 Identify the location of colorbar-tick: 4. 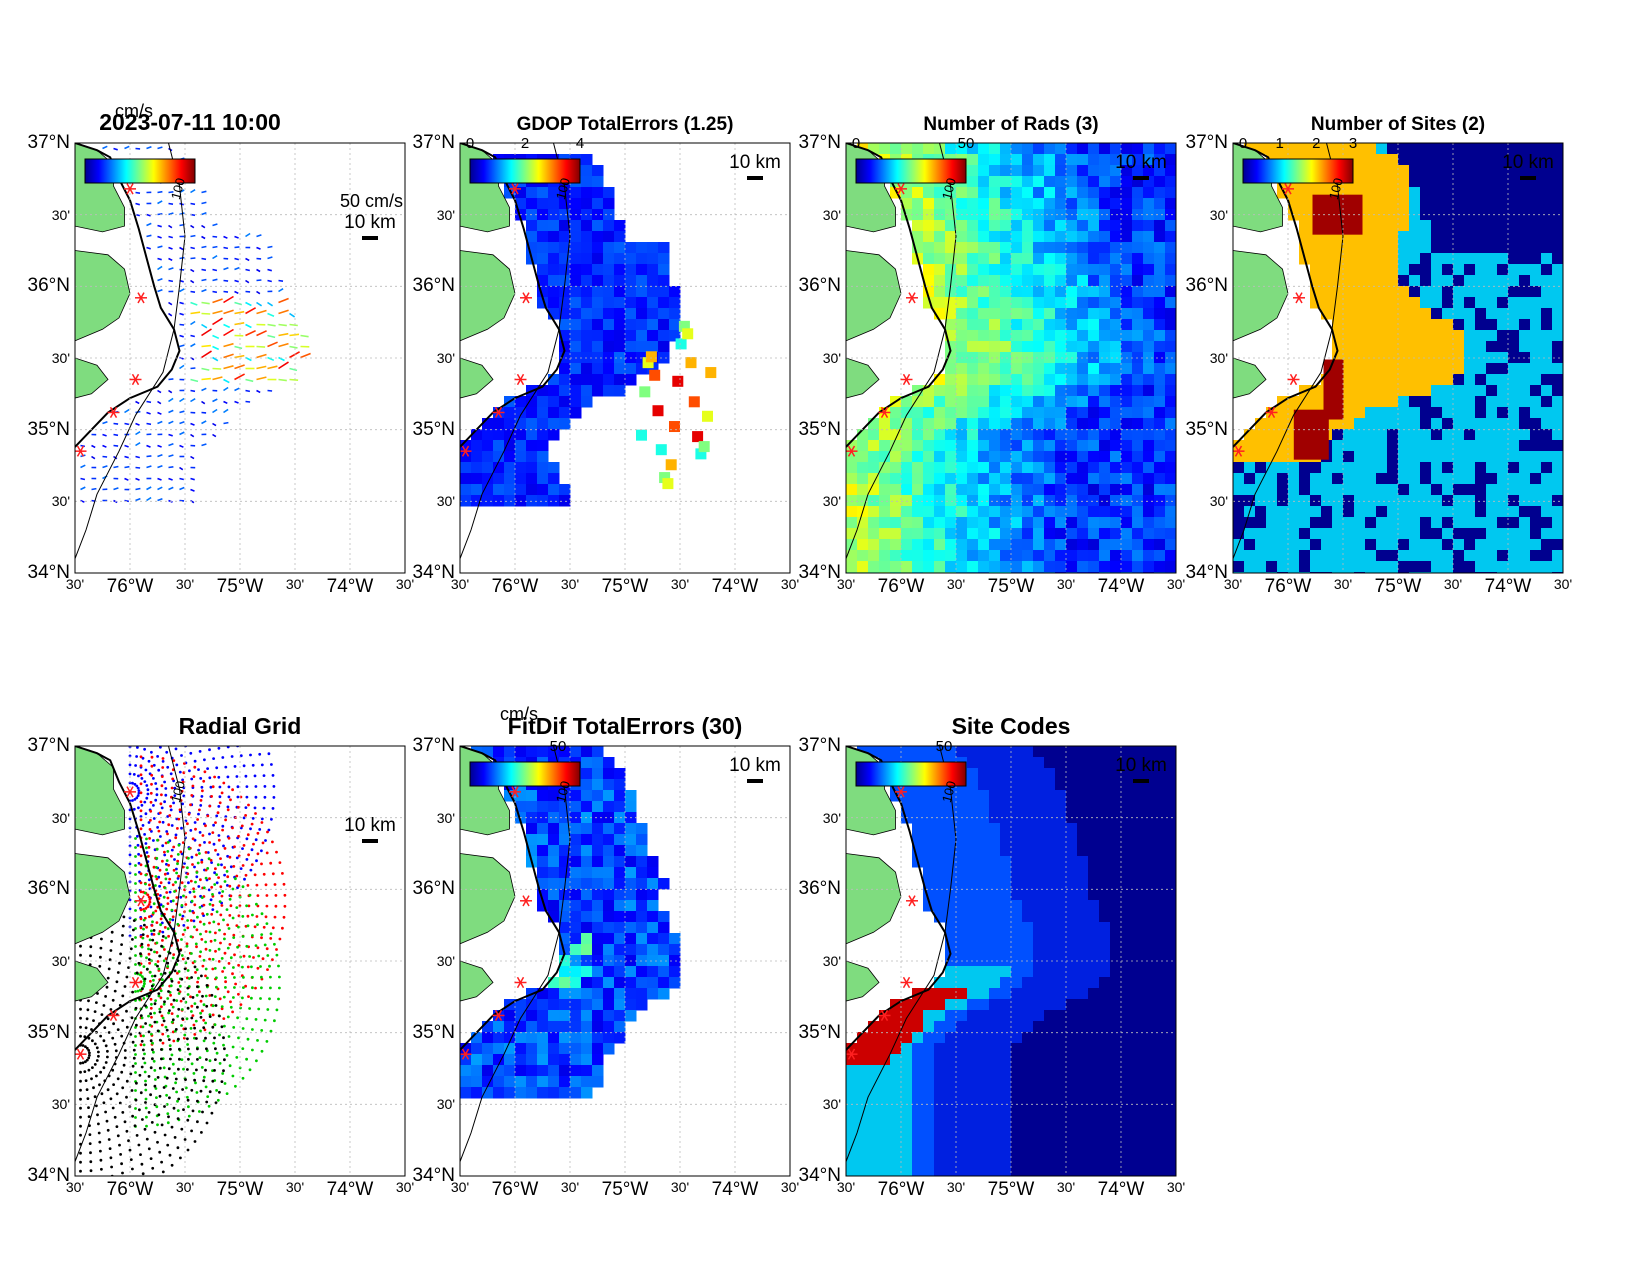
(580, 143).